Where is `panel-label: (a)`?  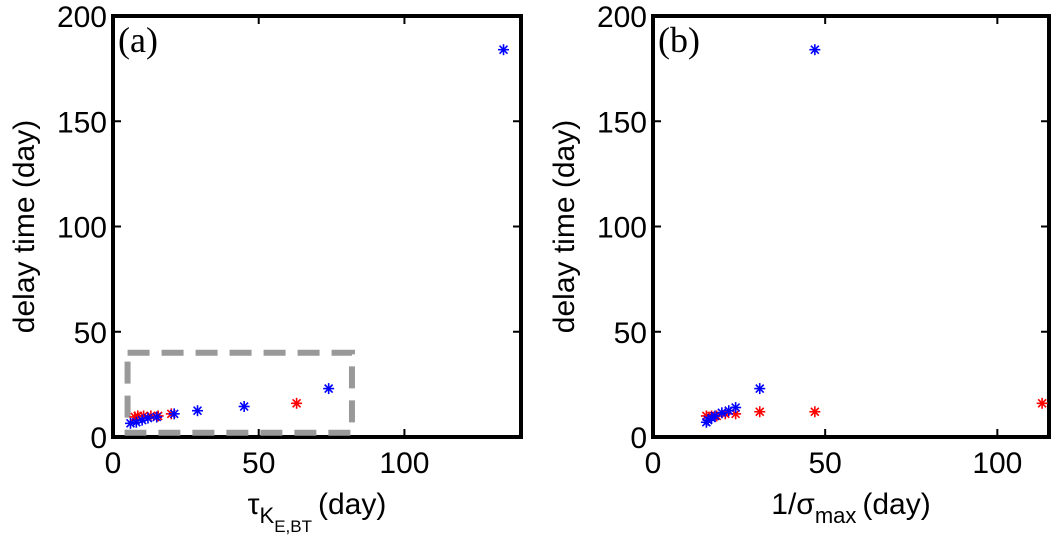 panel-label: (a) is located at coordinates (138, 40).